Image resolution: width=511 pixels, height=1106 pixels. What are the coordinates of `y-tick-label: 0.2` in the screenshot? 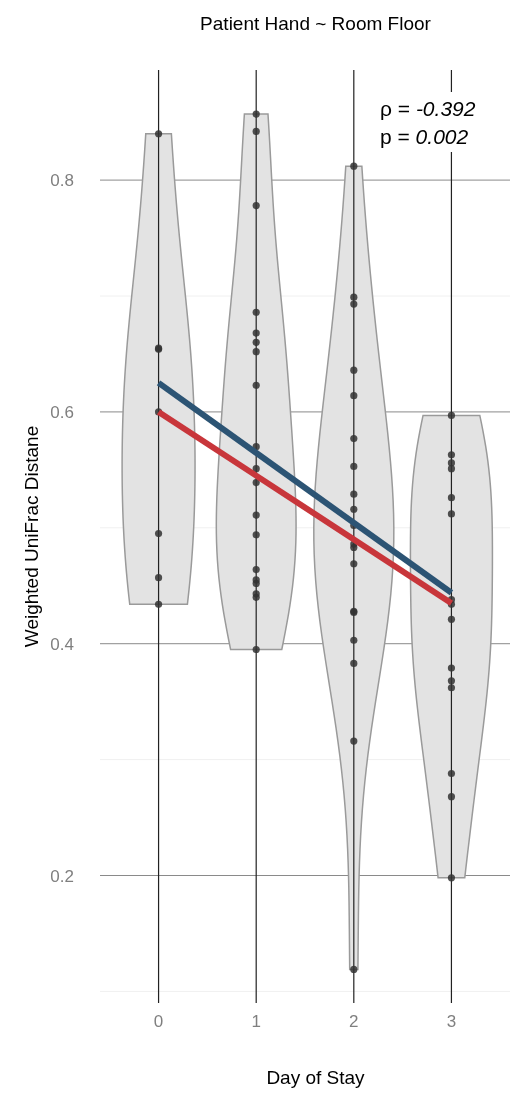 It's located at (62, 876).